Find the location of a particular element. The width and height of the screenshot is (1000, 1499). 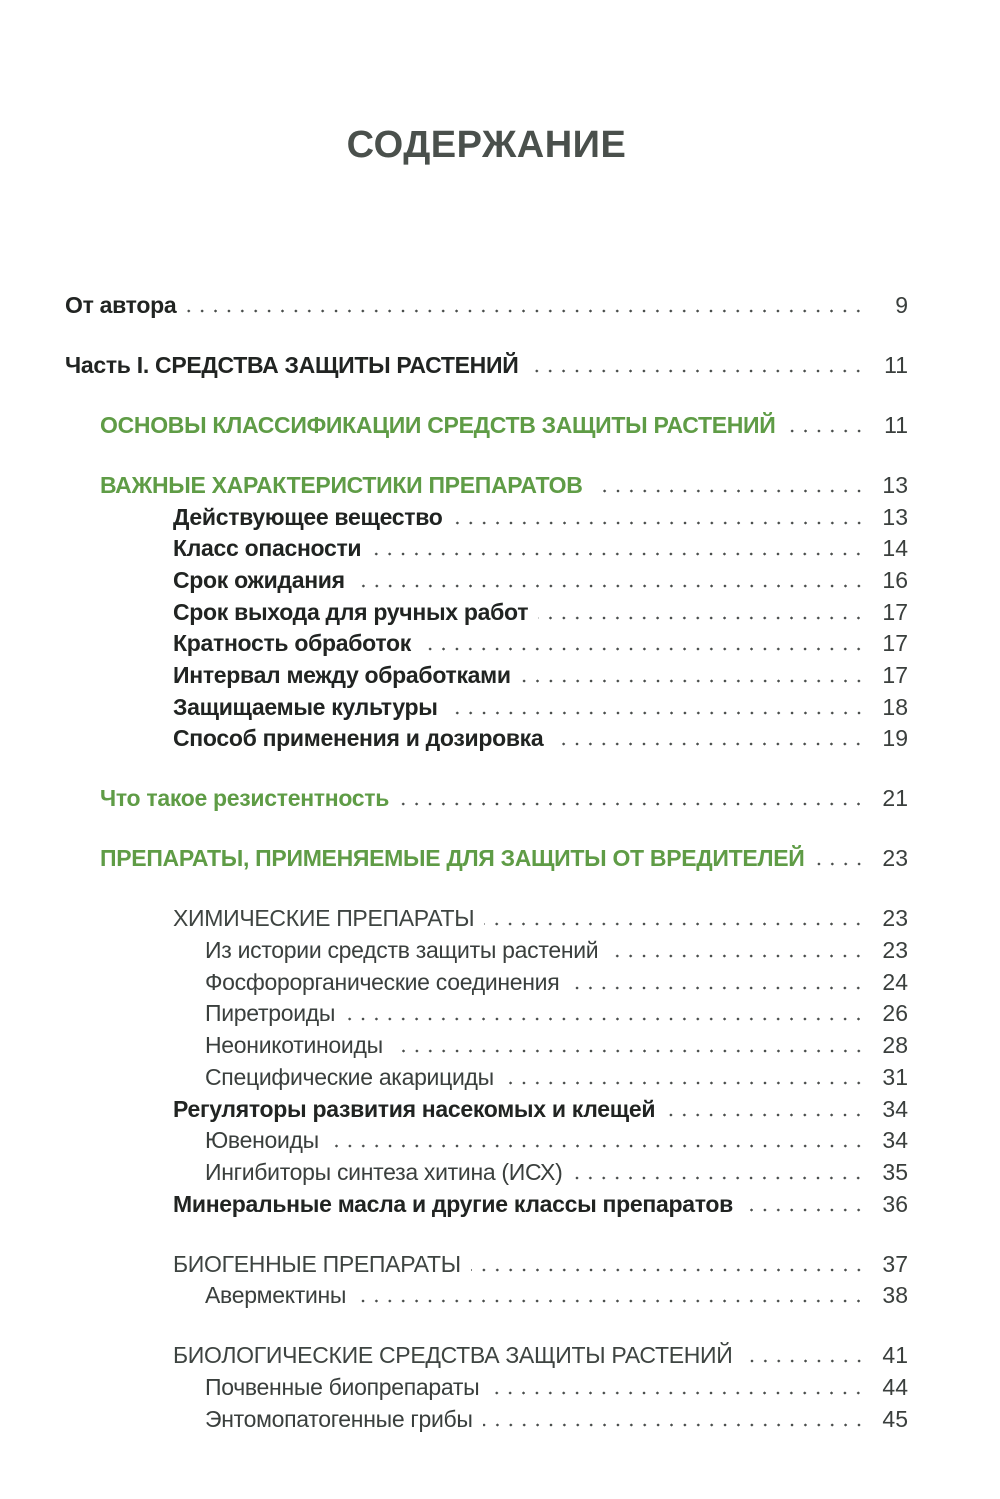

toc-entry-label: Ювеноиды is located at coordinates (262, 1140).